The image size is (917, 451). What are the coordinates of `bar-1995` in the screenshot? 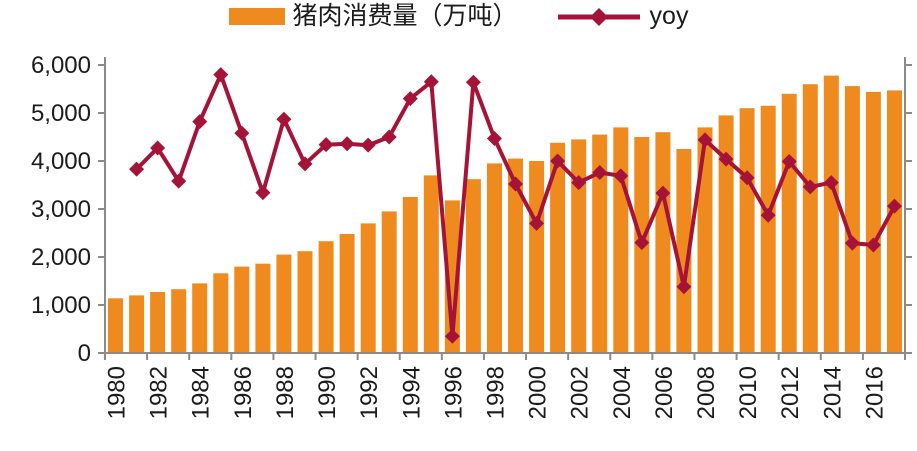 It's located at (431, 264).